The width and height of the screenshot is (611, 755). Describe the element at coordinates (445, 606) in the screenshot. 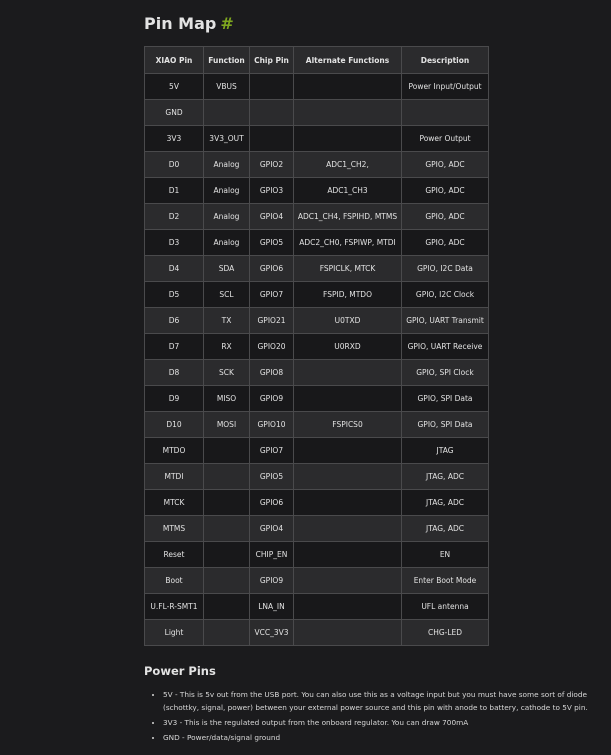

I see `cell-description: UFL antenna` at that location.